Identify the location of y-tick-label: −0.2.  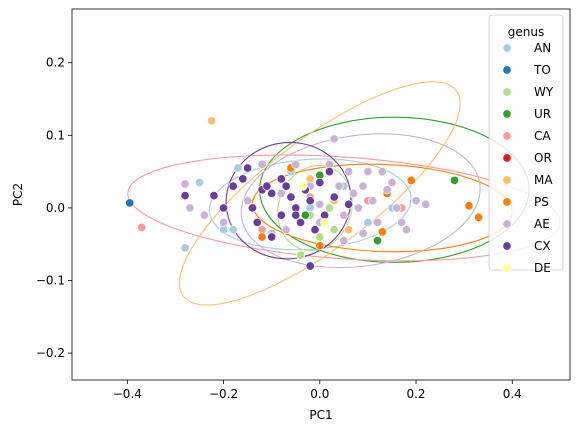
(50, 353).